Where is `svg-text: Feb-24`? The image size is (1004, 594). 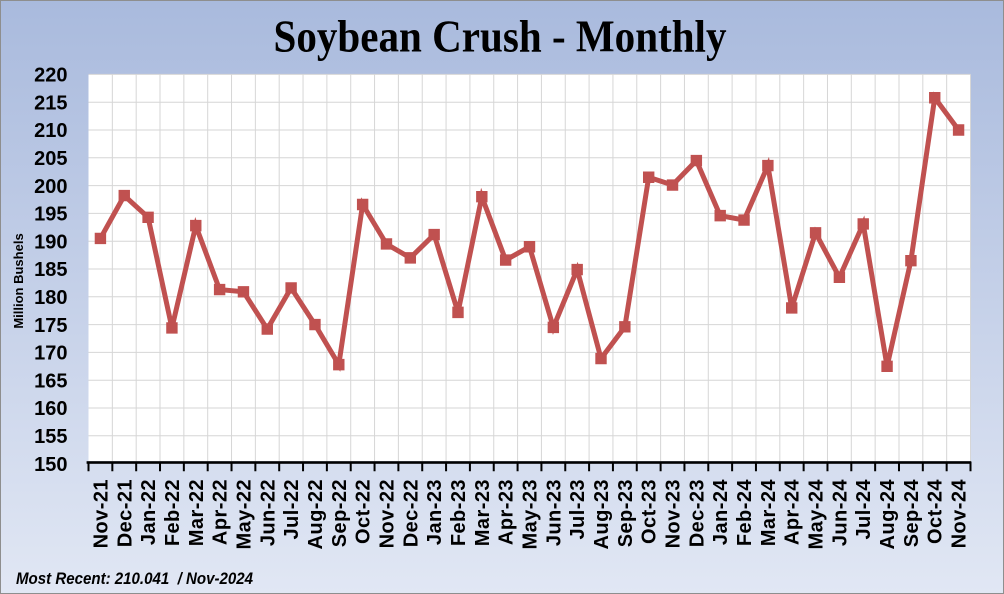
svg-text: Feb-24 is located at coordinates (745, 513).